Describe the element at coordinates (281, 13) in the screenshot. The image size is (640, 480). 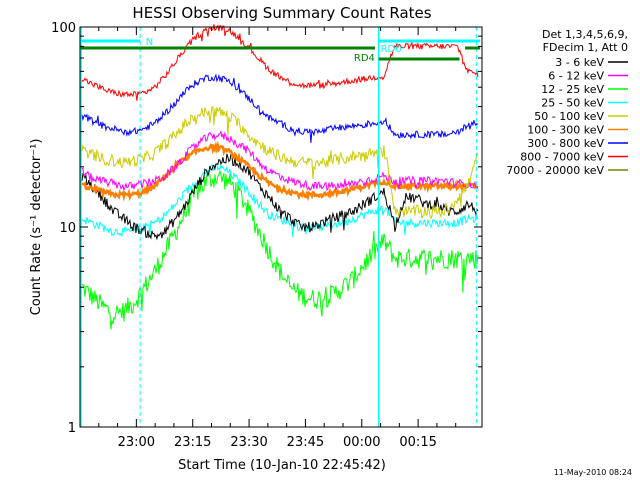
I see `chart-title: HESSI Observing Summary Count Rates` at that location.